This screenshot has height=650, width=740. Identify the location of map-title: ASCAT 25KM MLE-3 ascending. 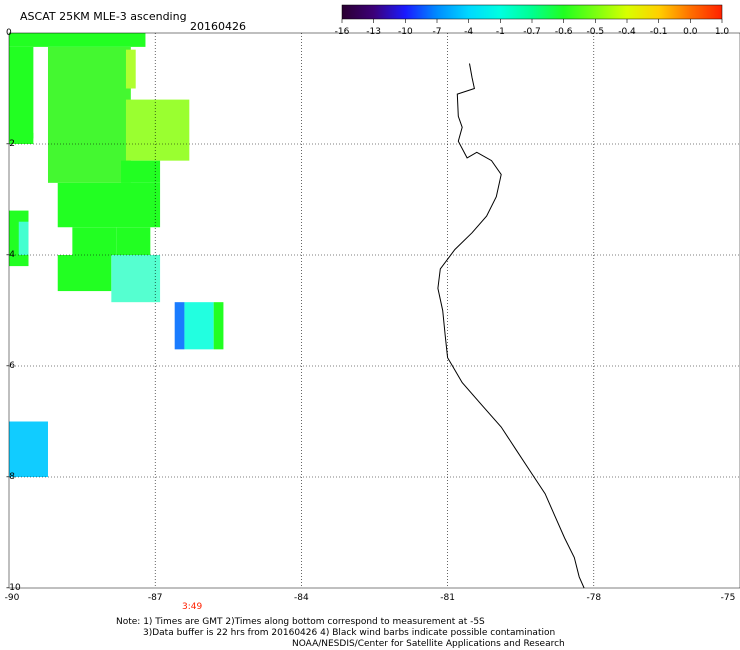
(103, 16).